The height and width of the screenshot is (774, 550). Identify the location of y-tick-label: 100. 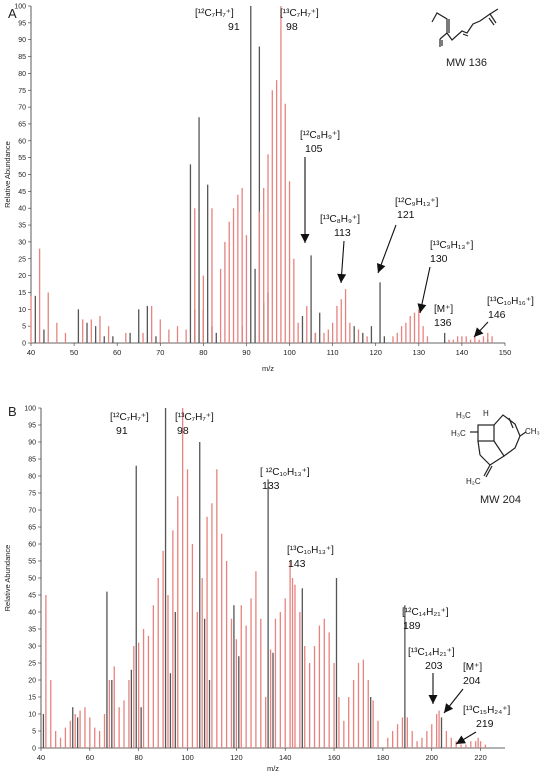
(30, 409).